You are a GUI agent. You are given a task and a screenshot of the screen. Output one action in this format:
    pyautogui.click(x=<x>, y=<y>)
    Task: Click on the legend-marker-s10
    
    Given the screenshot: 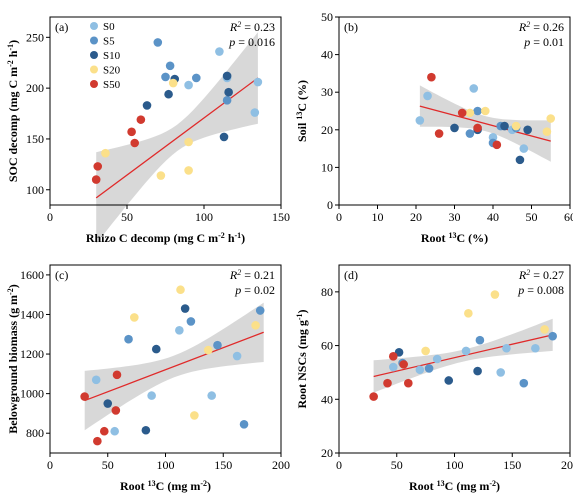 What is the action you would take?
    pyautogui.click(x=94, y=55)
    